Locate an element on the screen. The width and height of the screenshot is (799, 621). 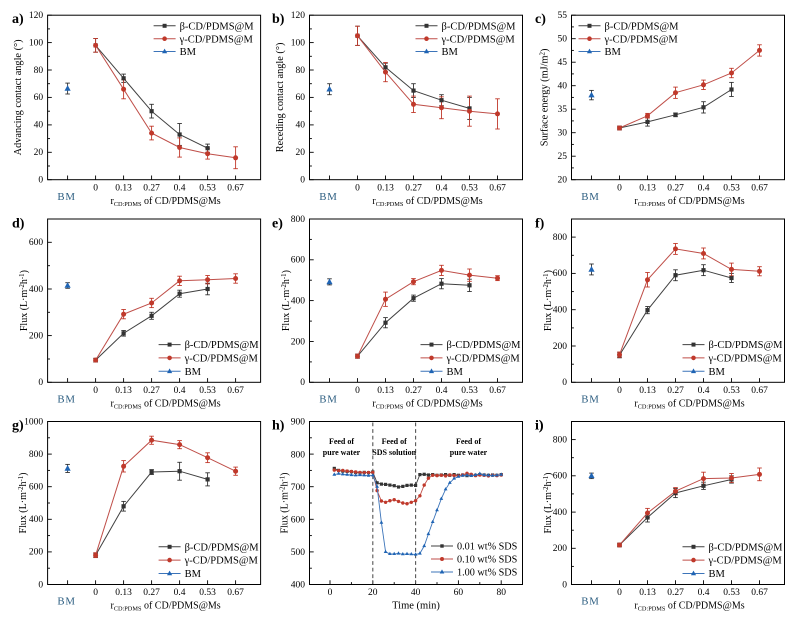
svg-text: 30 is located at coordinates (563, 134).